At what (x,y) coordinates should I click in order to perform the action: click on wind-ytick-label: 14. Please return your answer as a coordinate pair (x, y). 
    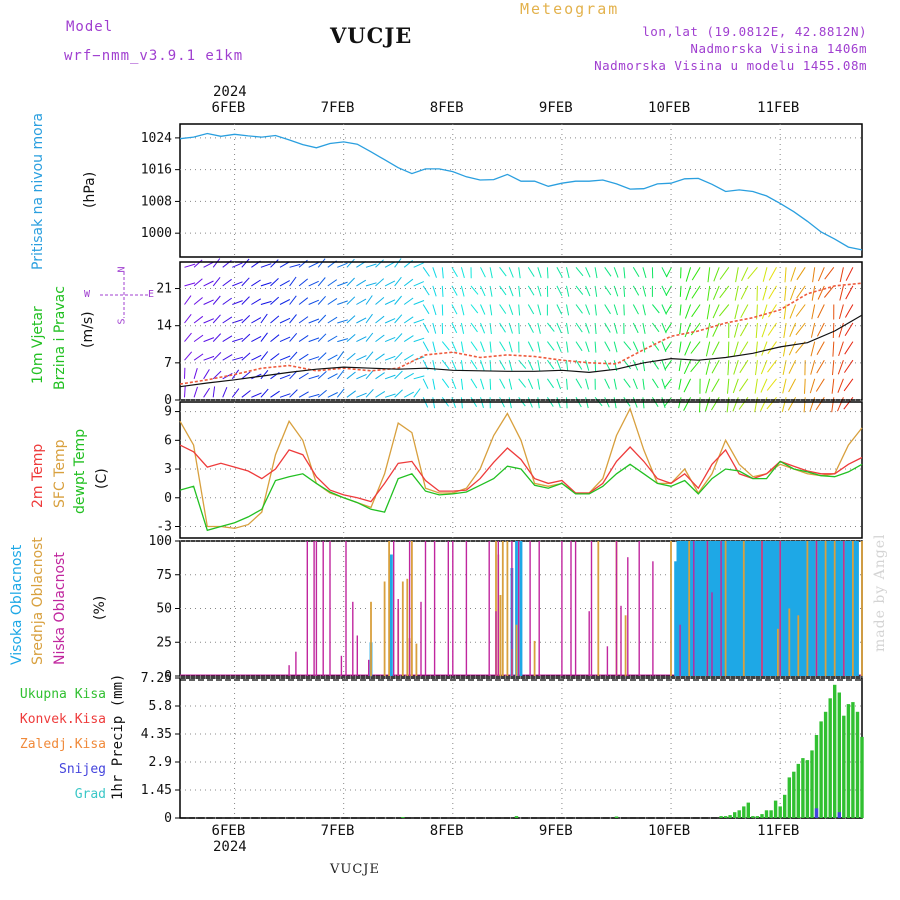
    Looking at the image, I should click on (164, 326).